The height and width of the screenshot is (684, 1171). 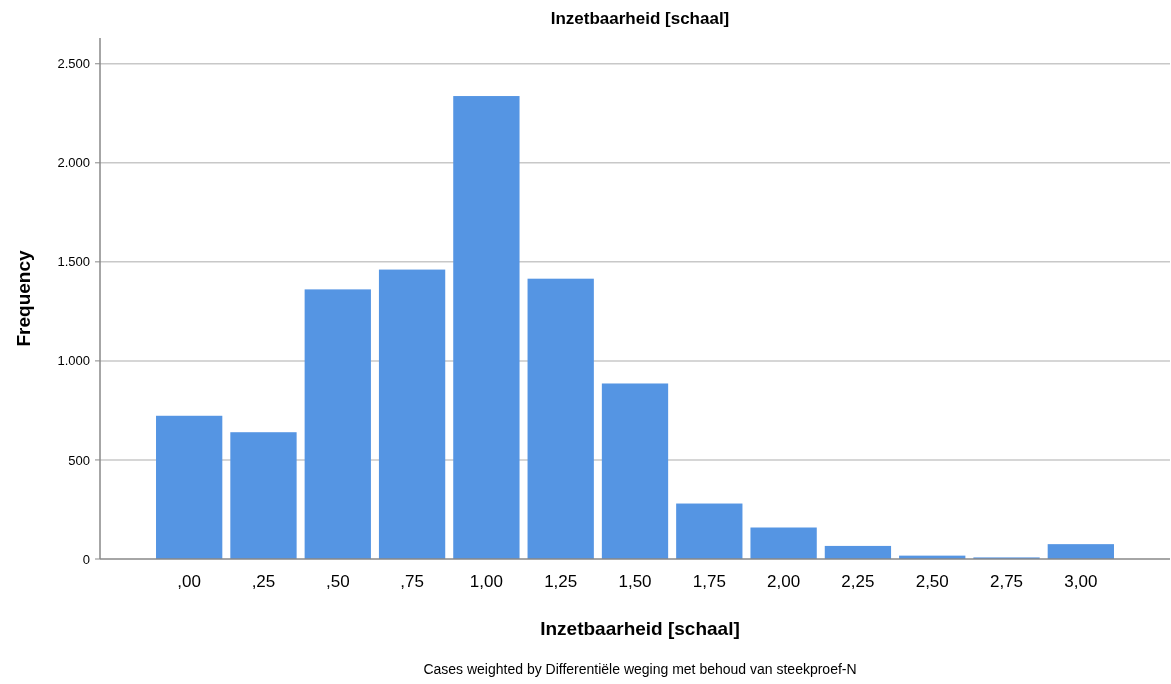 I want to click on x-tick-label: 3,00, so click(x=1081, y=581).